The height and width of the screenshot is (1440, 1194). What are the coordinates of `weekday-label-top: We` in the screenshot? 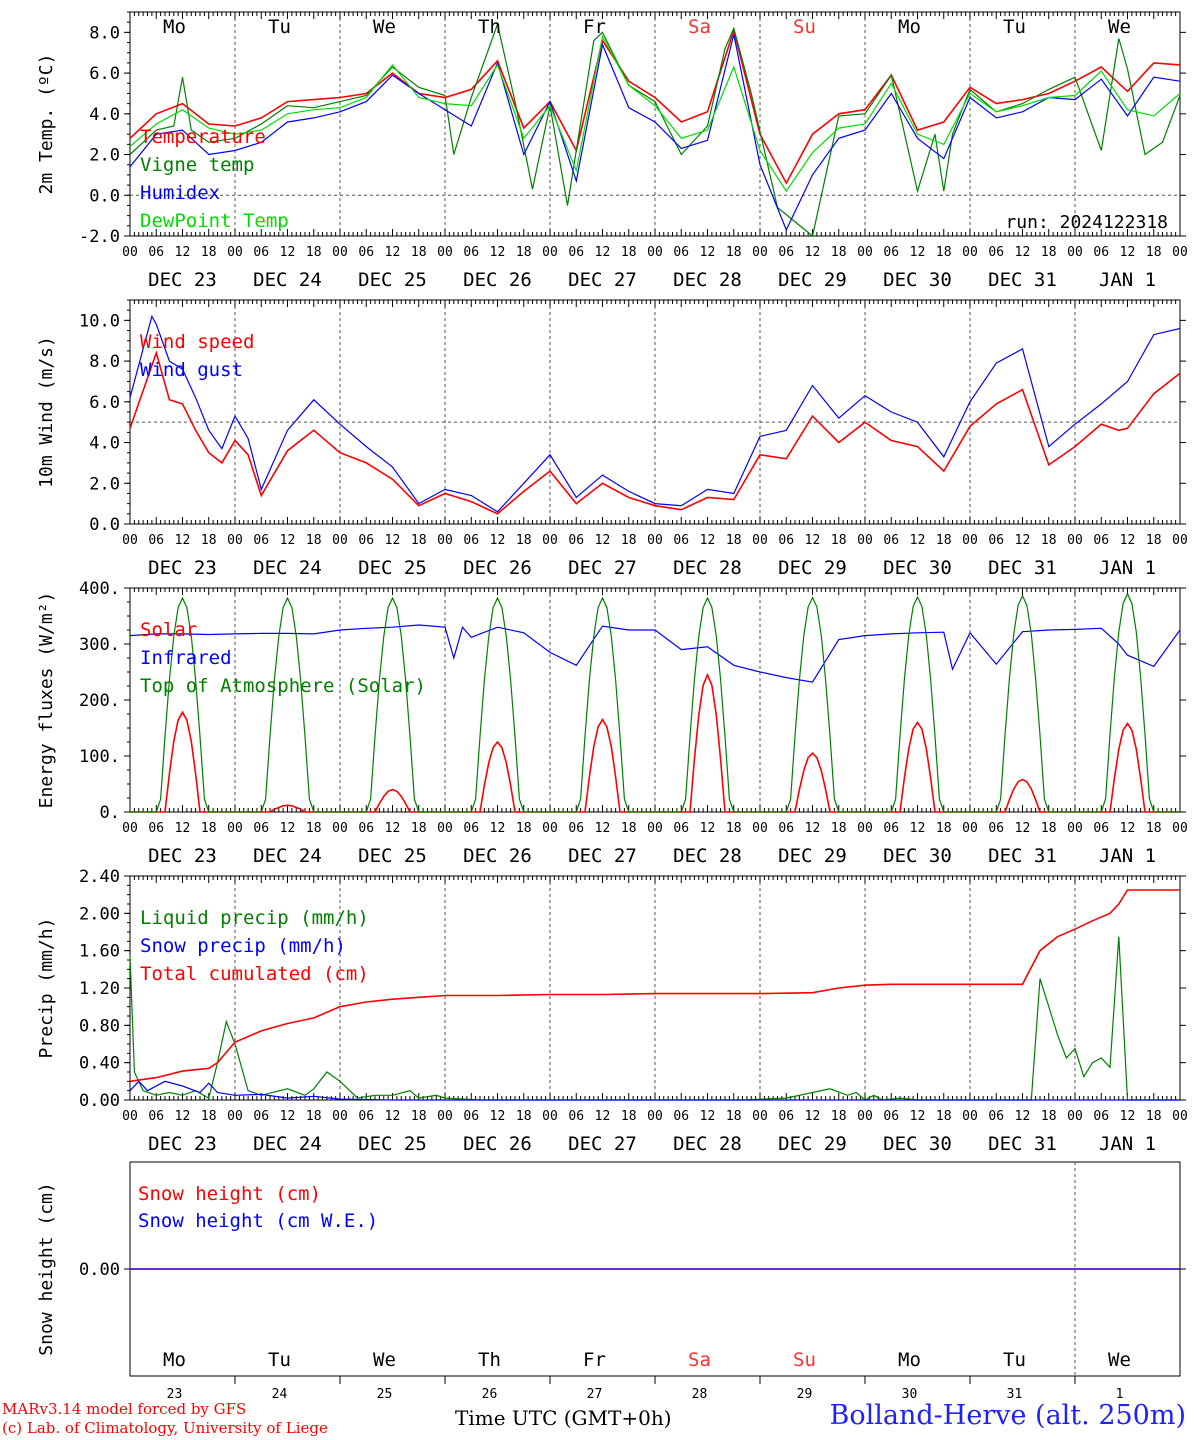 It's located at (384, 27).